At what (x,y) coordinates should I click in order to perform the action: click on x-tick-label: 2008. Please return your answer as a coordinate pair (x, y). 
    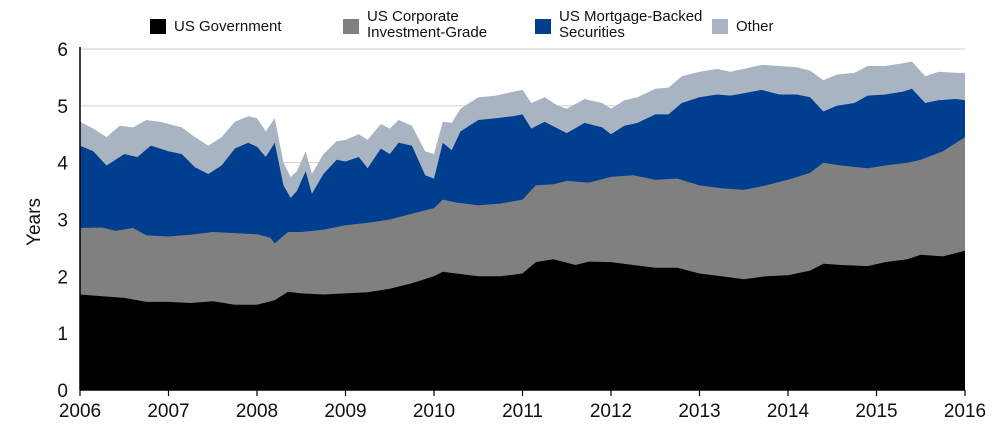
    Looking at the image, I should click on (257, 411).